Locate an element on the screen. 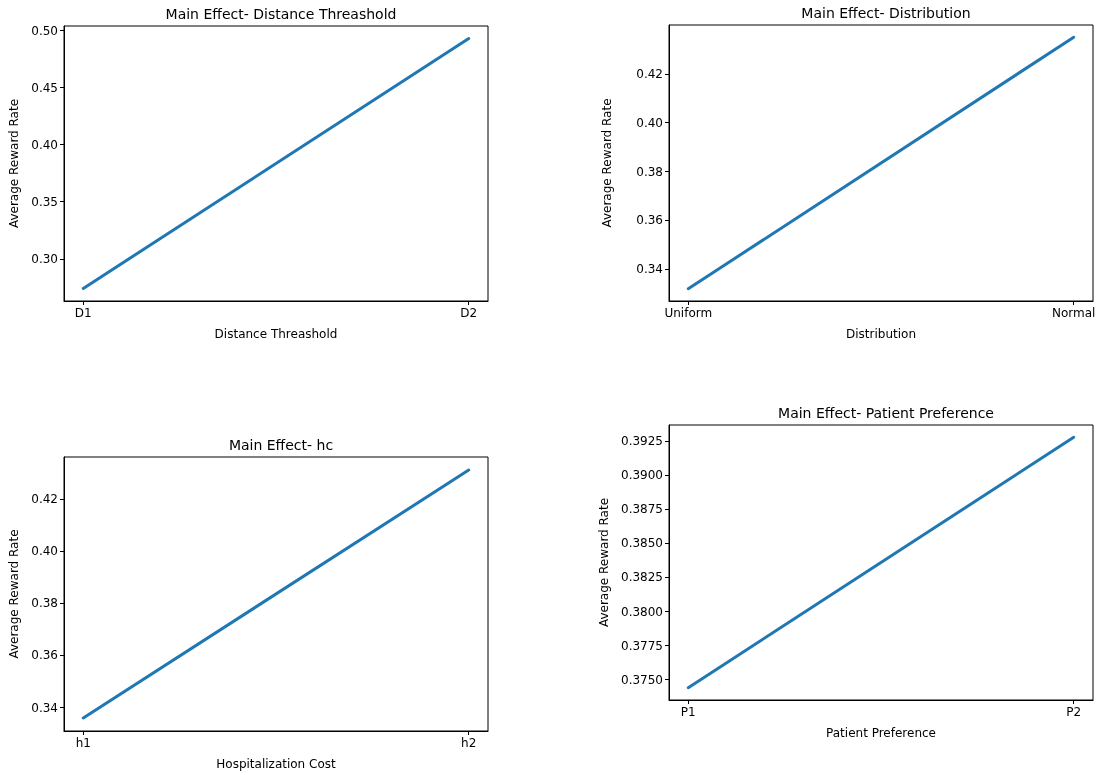 This screenshot has height=775, width=1099. y-tick-label: 0.3750 is located at coordinates (642, 679).